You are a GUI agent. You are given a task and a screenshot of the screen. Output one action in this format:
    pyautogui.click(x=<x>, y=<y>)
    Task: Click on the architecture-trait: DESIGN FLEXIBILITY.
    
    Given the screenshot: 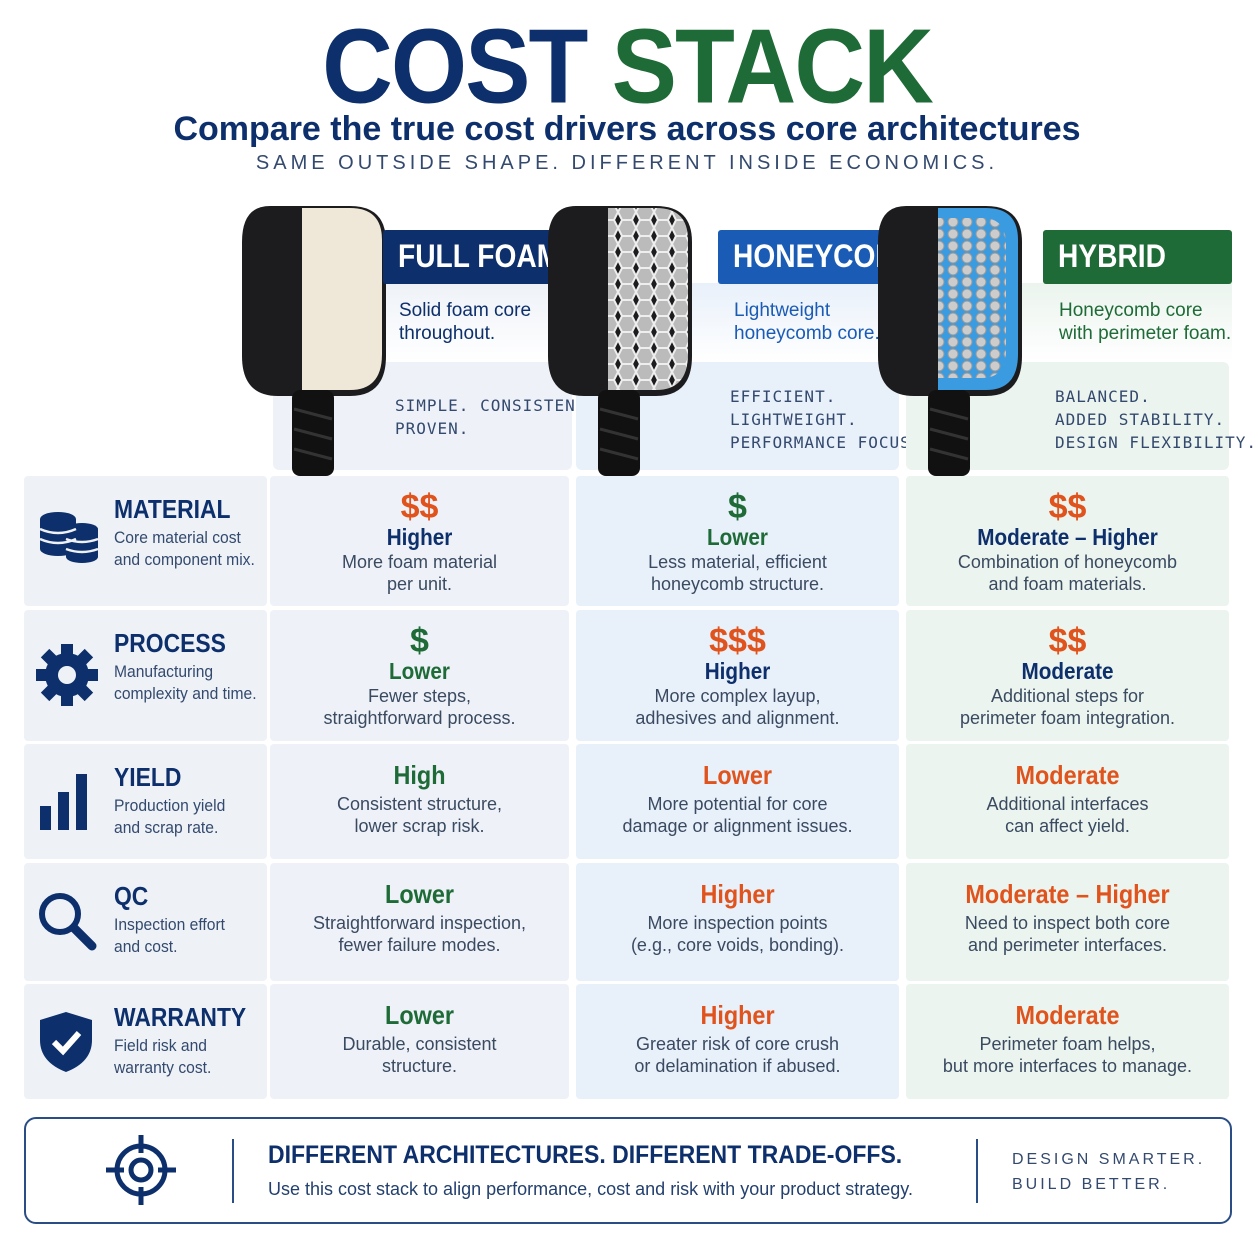 What is the action you would take?
    pyautogui.click(x=1154, y=442)
    